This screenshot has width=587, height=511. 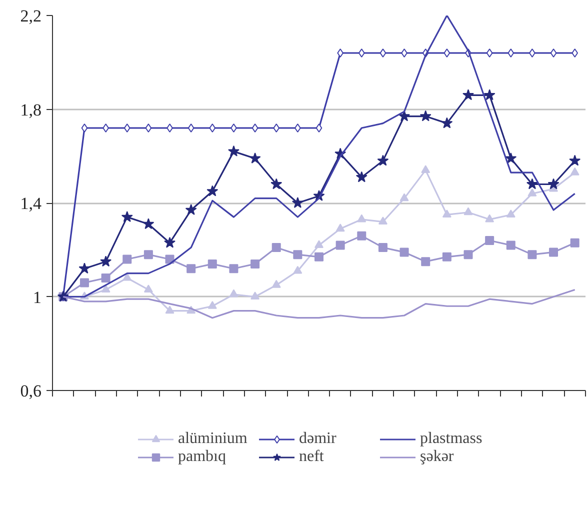 I want to click on y-tick-label: 1, so click(x=37, y=297).